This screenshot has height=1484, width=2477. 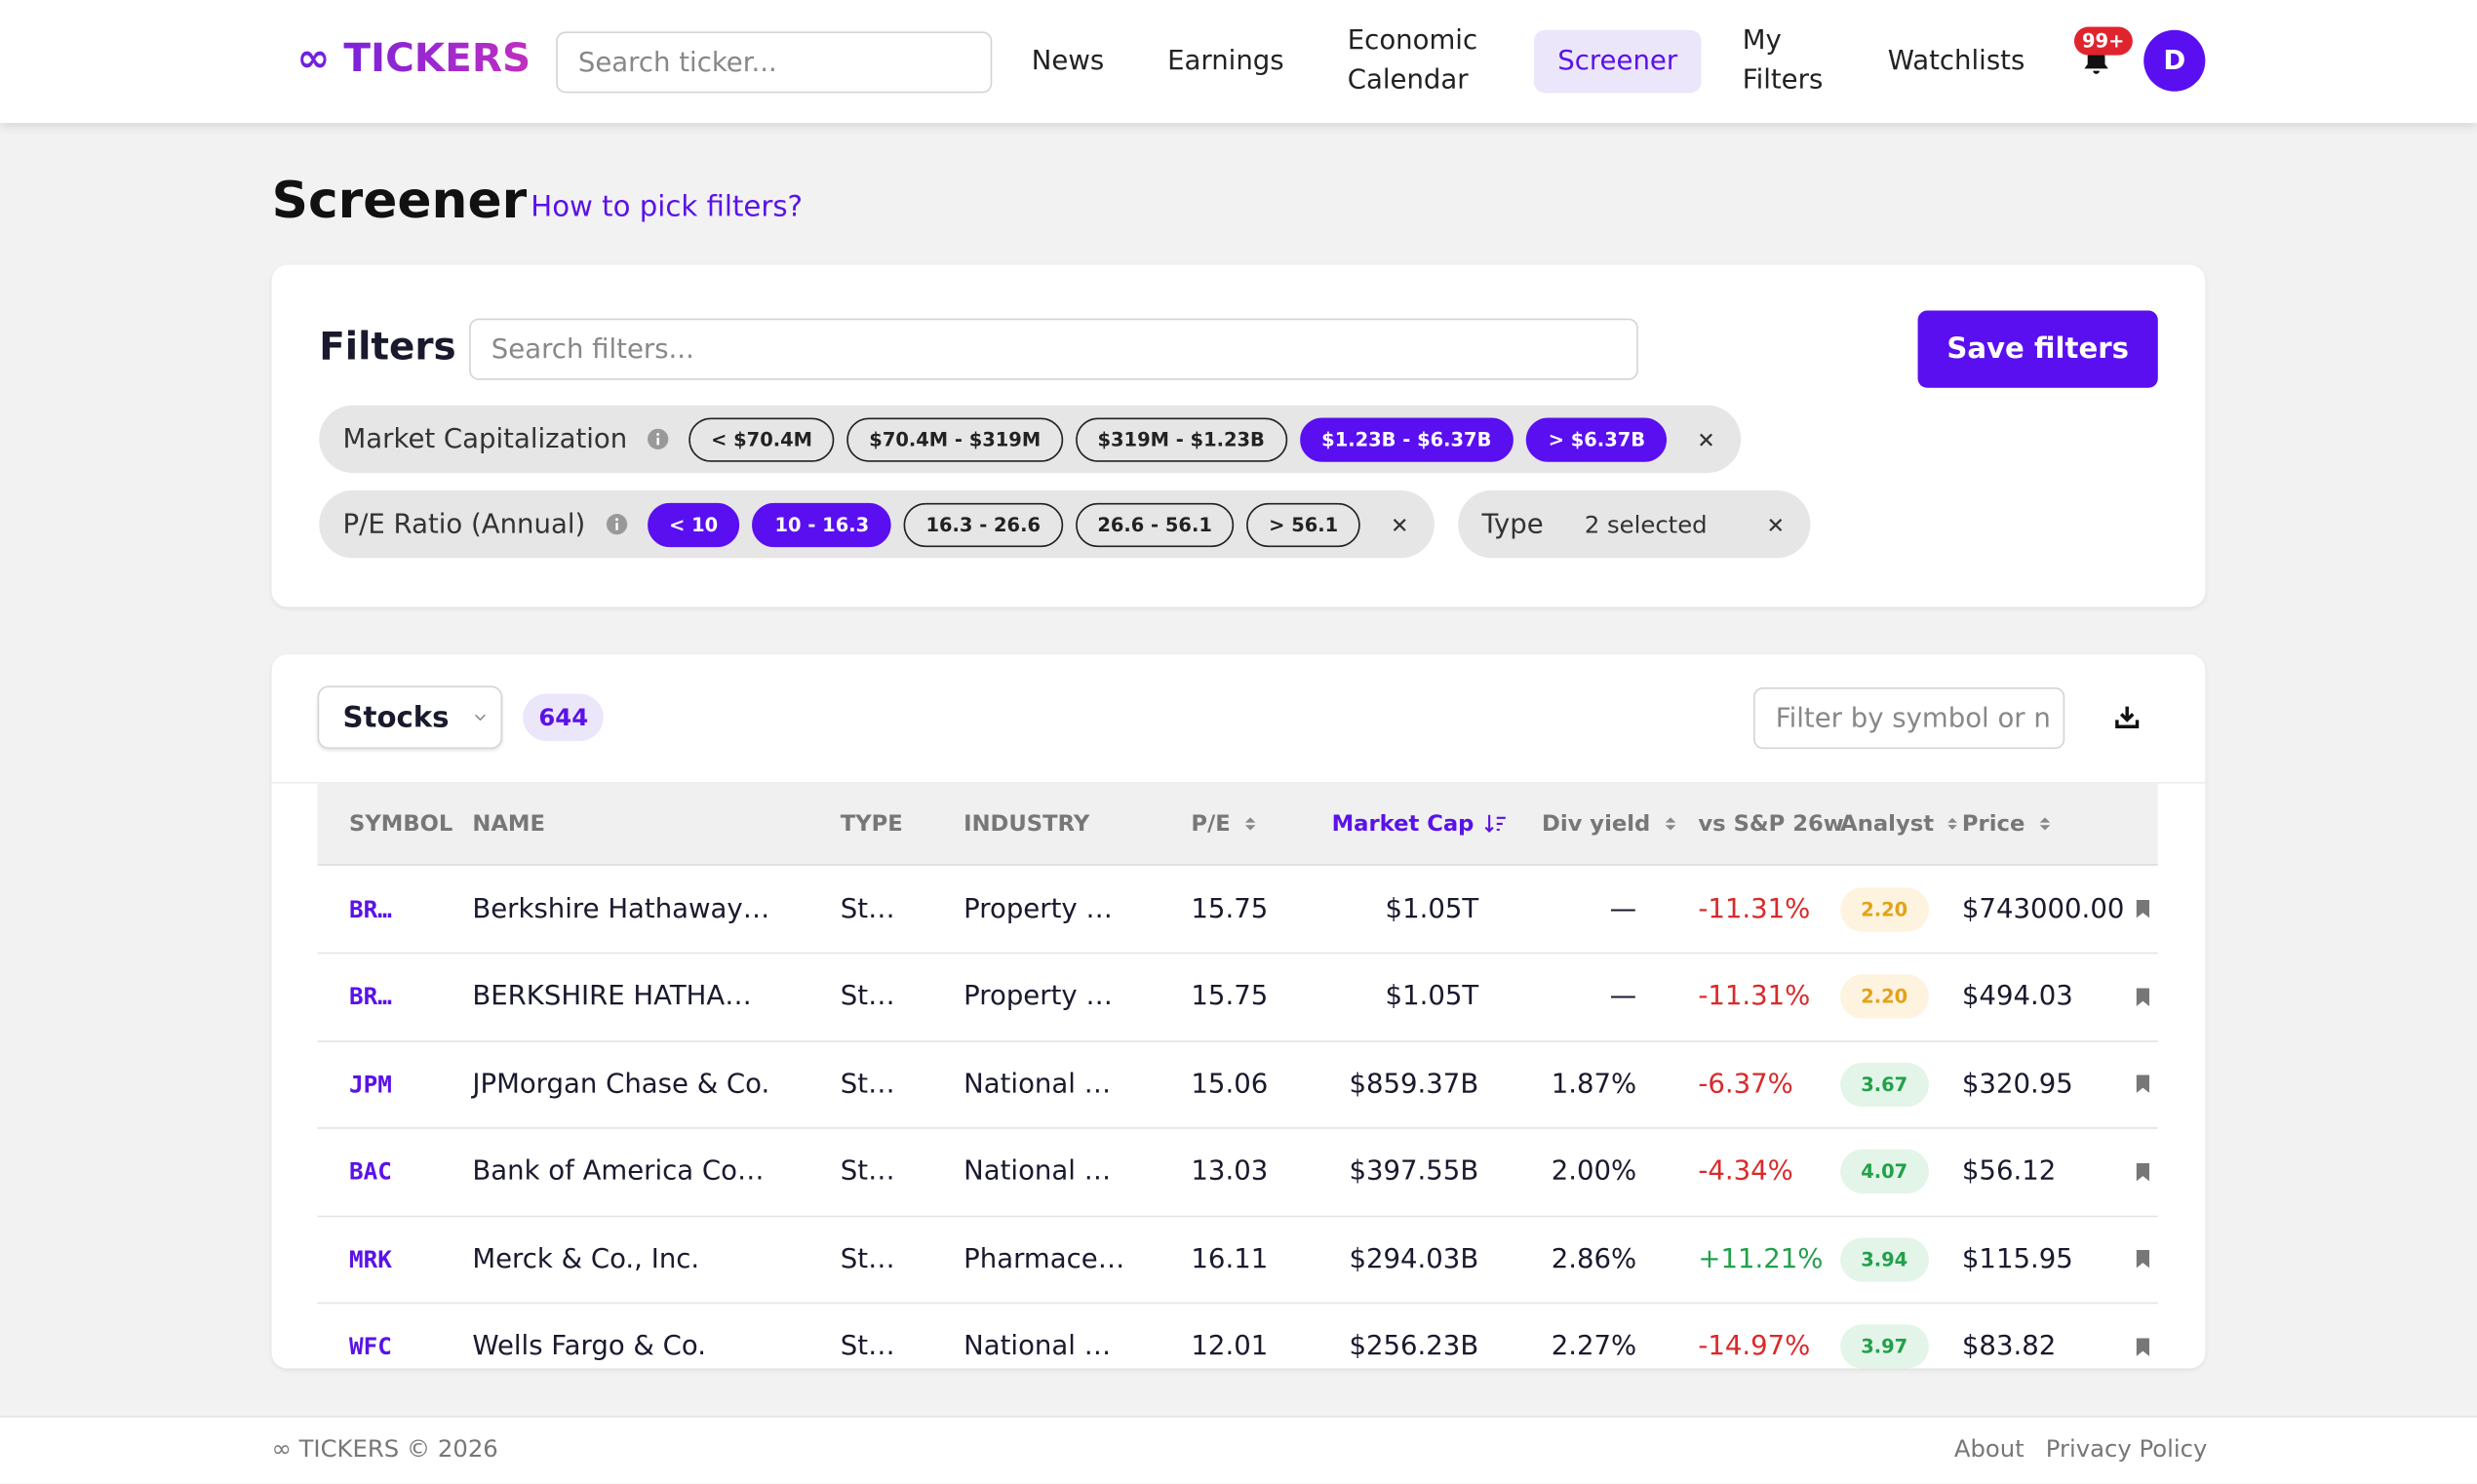 What do you see at coordinates (1770, 824) in the screenshot?
I see `column-header: vs S&P 26w` at bounding box center [1770, 824].